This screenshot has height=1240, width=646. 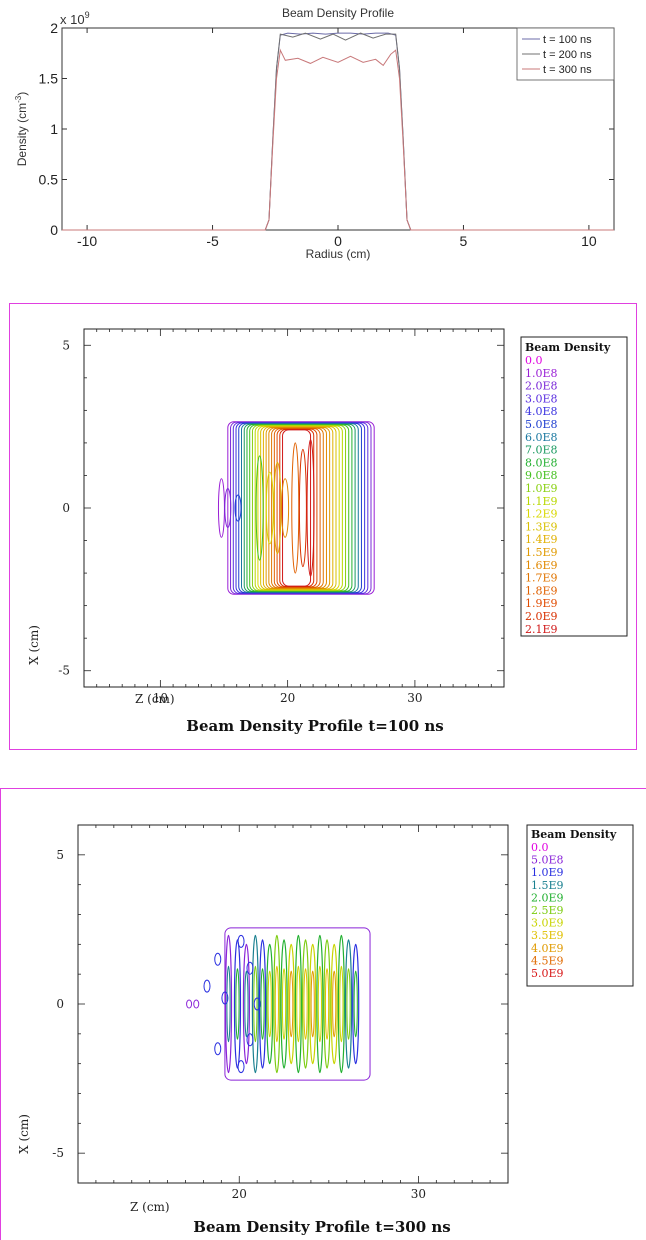 I want to click on series-line, so click(x=338, y=139).